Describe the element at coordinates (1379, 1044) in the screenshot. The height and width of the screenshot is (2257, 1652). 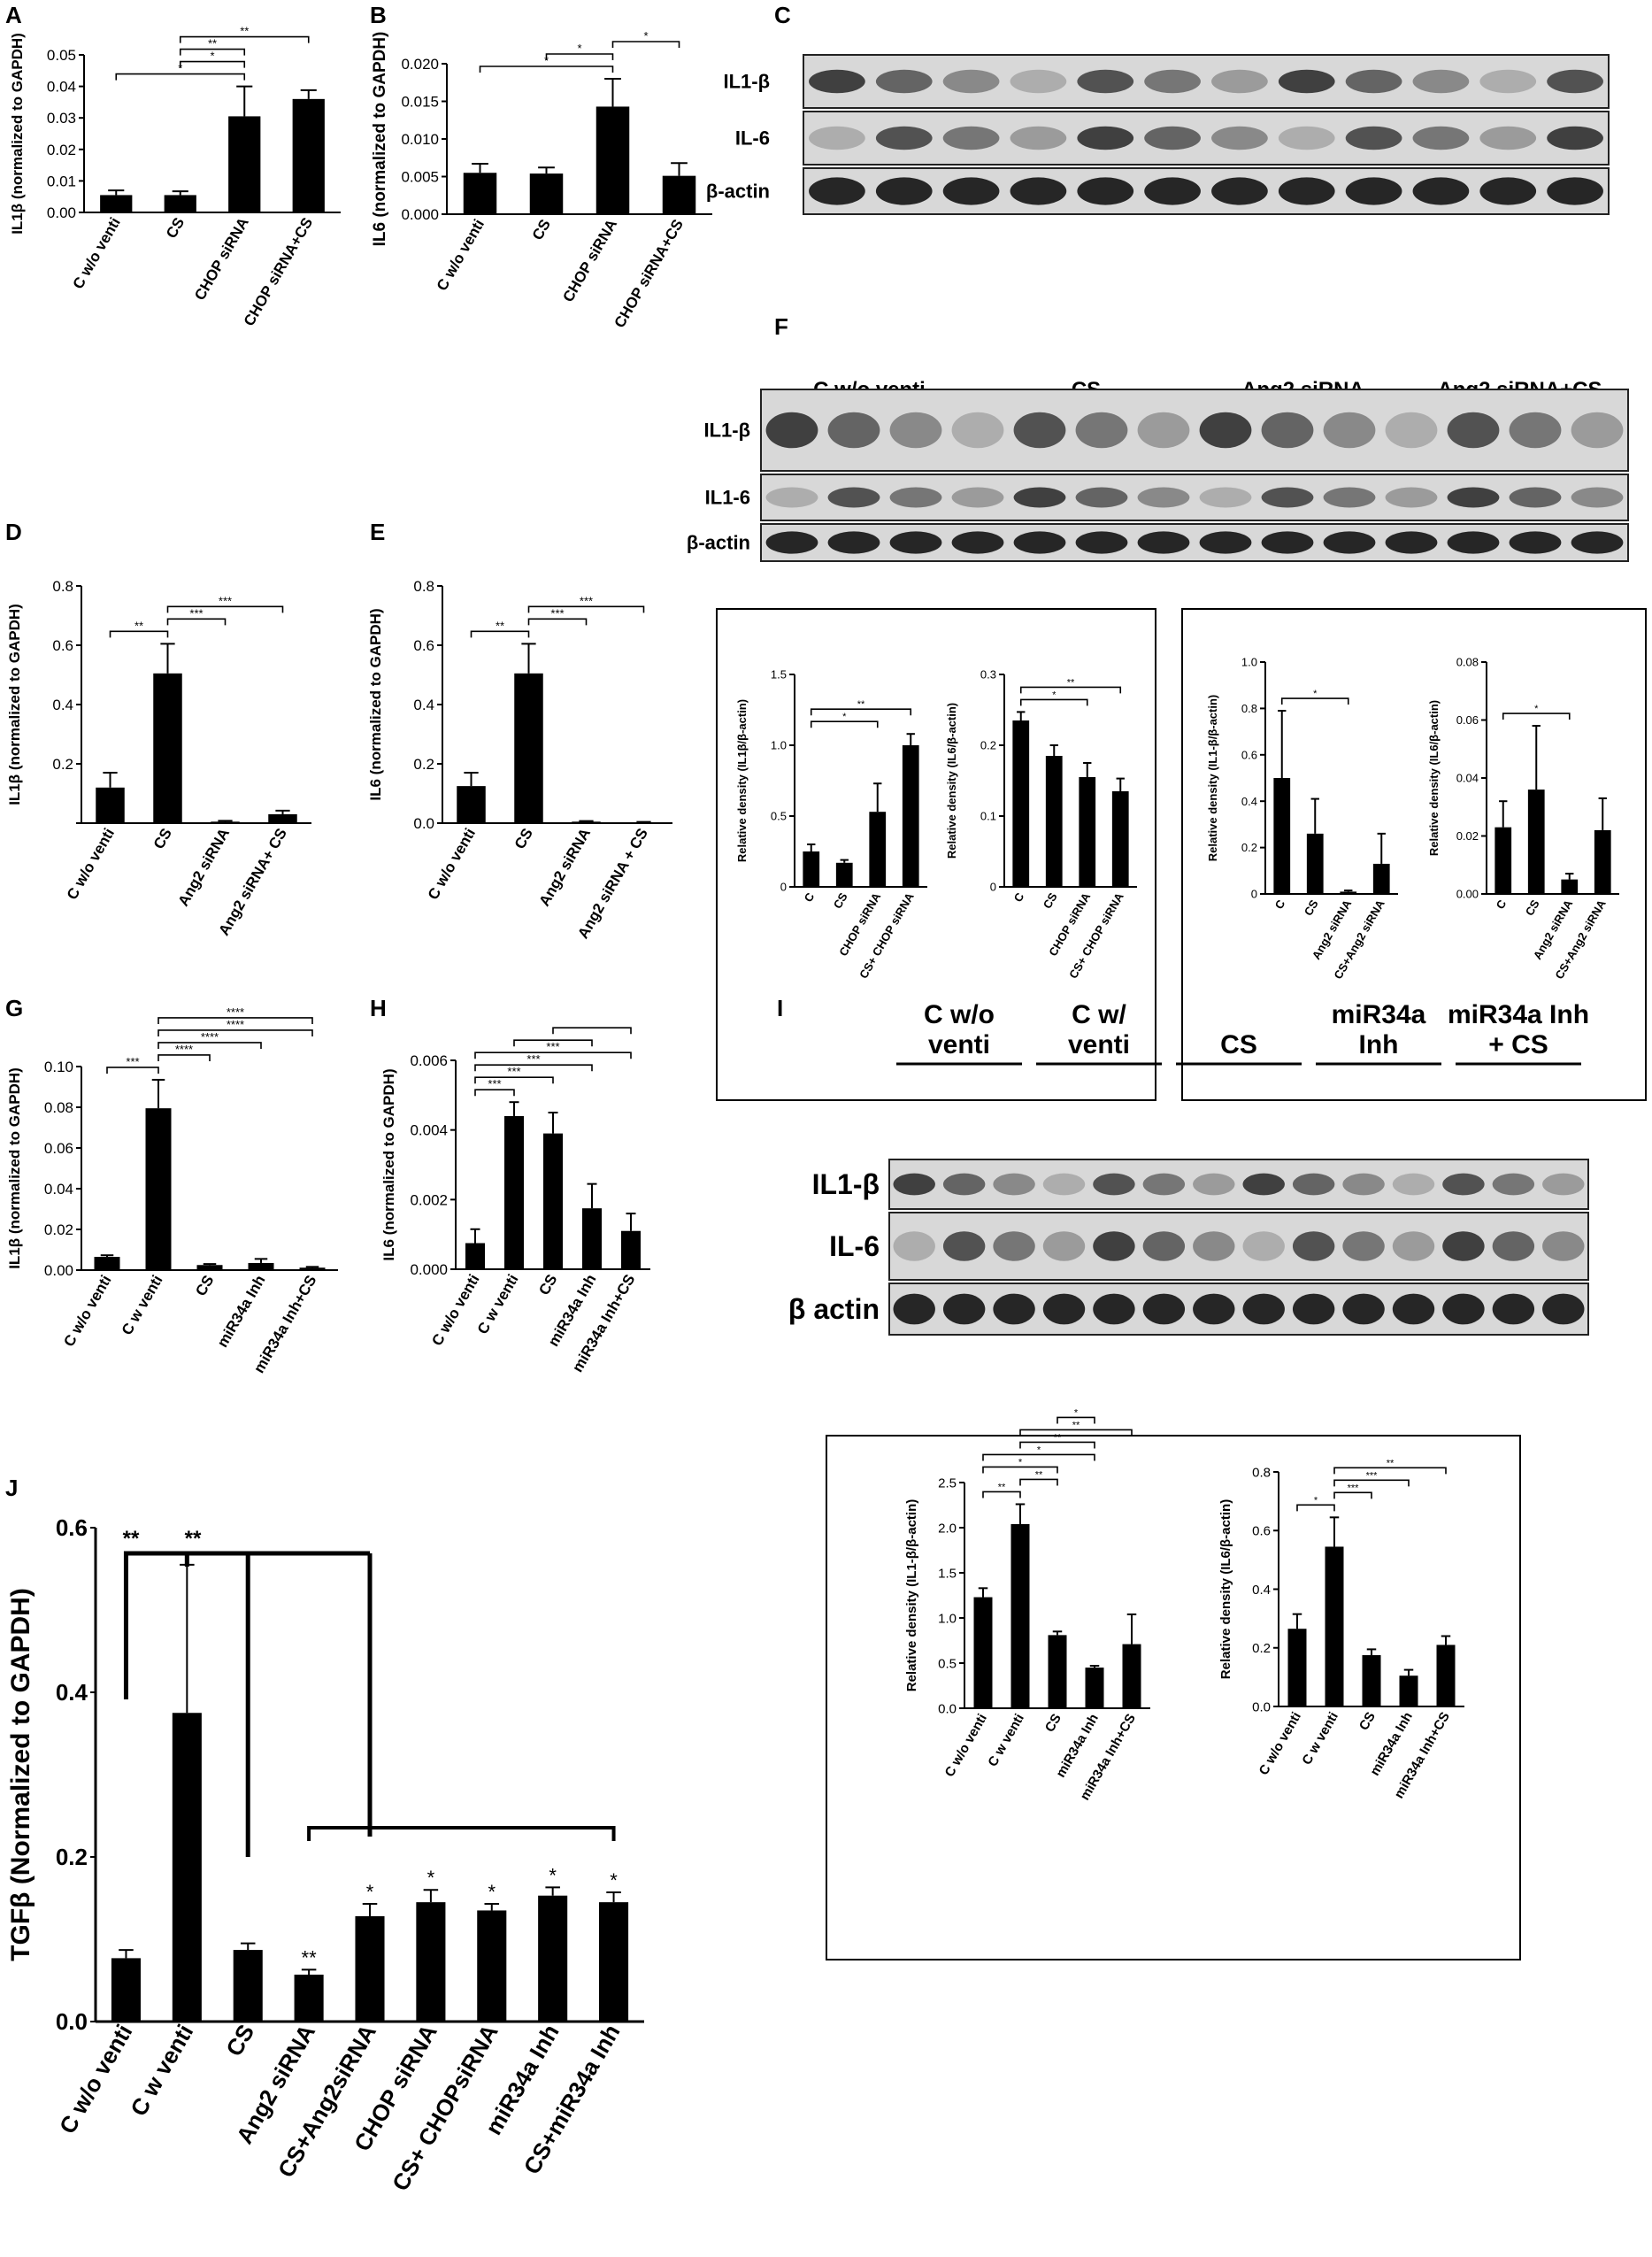
I see `blot-group-label: Inh` at that location.